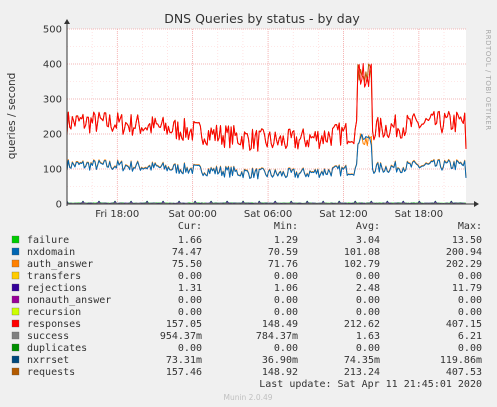 The image size is (497, 407). What do you see at coordinates (488, 79) in the screenshot?
I see `rrdtool-credit: RRDTOOL / TOBI OETIKER` at bounding box center [488, 79].